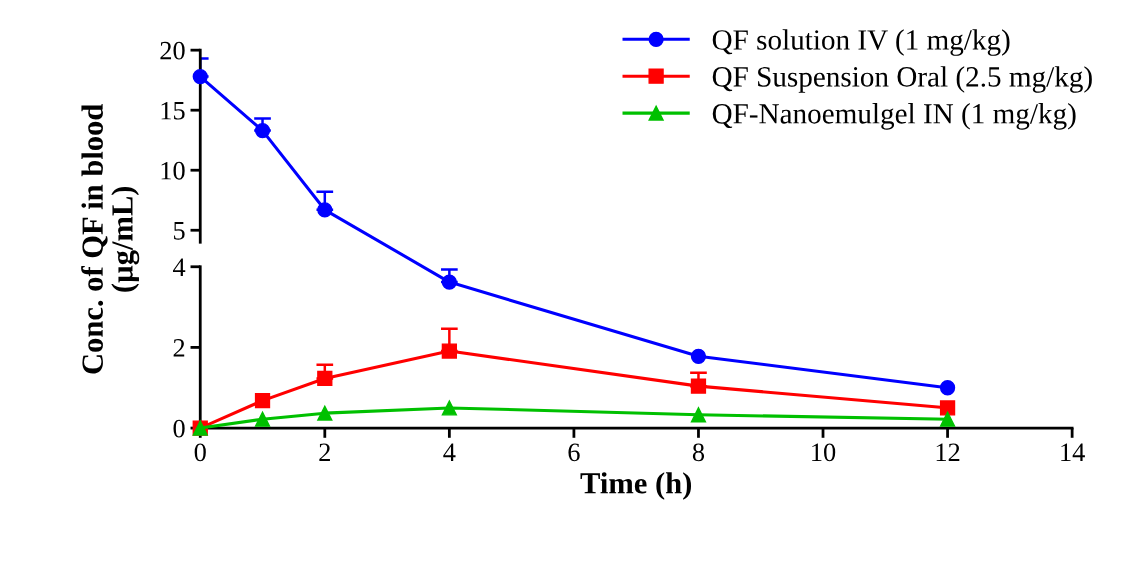 Image resolution: width=1125 pixels, height=570 pixels. I want to click on y-axis-title: Conc. of QF in blood (µg/mL), so click(110, 239).